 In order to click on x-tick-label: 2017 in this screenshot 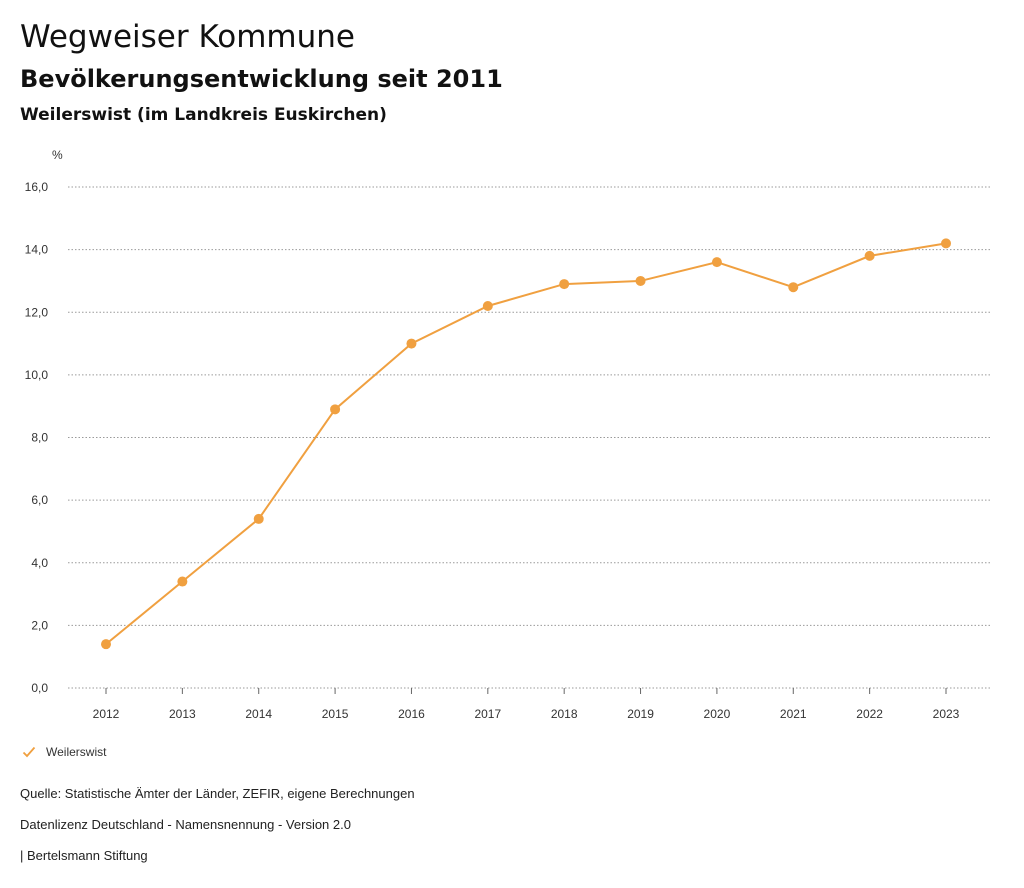, I will do `click(487, 714)`.